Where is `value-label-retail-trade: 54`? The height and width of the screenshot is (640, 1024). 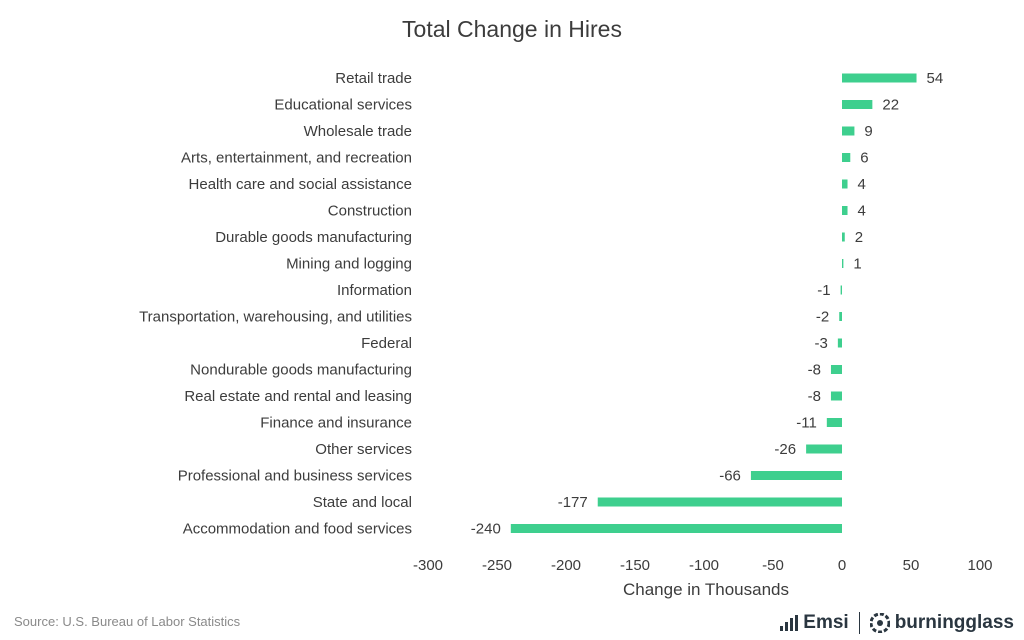 value-label-retail-trade: 54 is located at coordinates (935, 78).